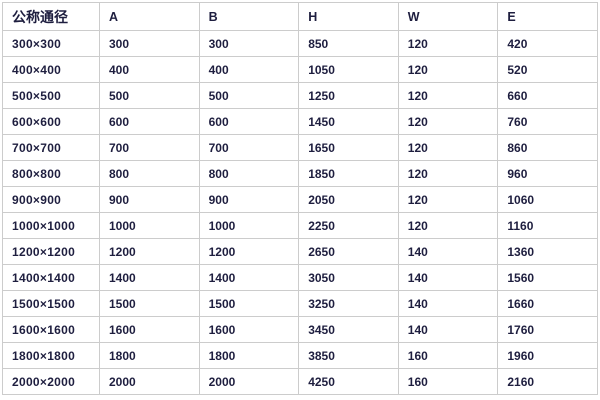 Image resolution: width=600 pixels, height=400 pixels. I want to click on table-cell: 2000×2000, so click(51, 381).